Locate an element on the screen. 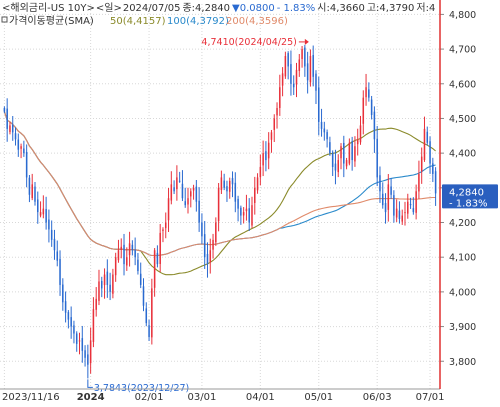  price-tag: 4,2840 - 1.83% is located at coordinates (470, 196).